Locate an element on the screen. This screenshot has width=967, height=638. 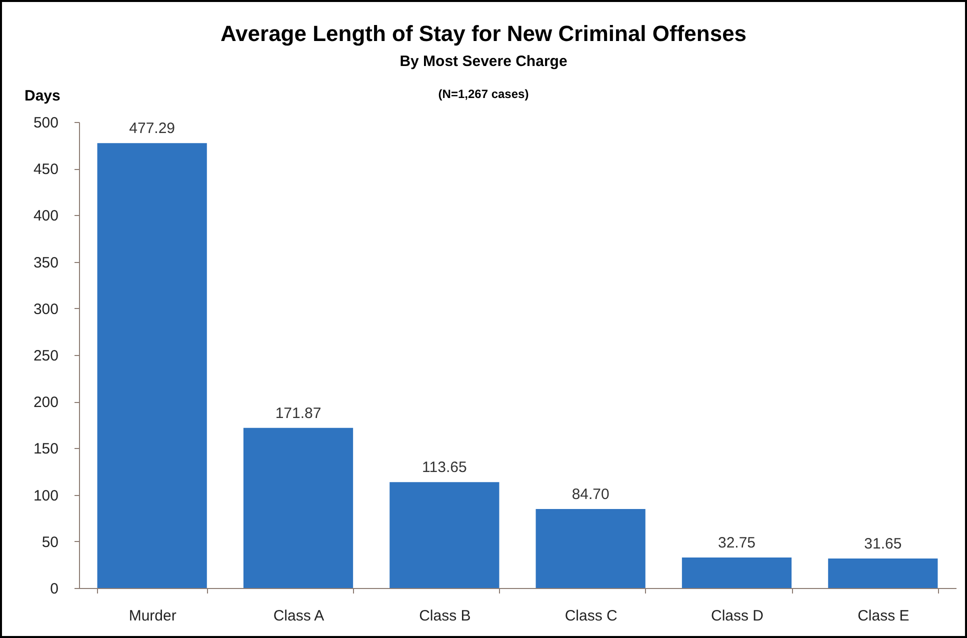
chart-subtitle: By Most Severe Charge is located at coordinates (484, 61).